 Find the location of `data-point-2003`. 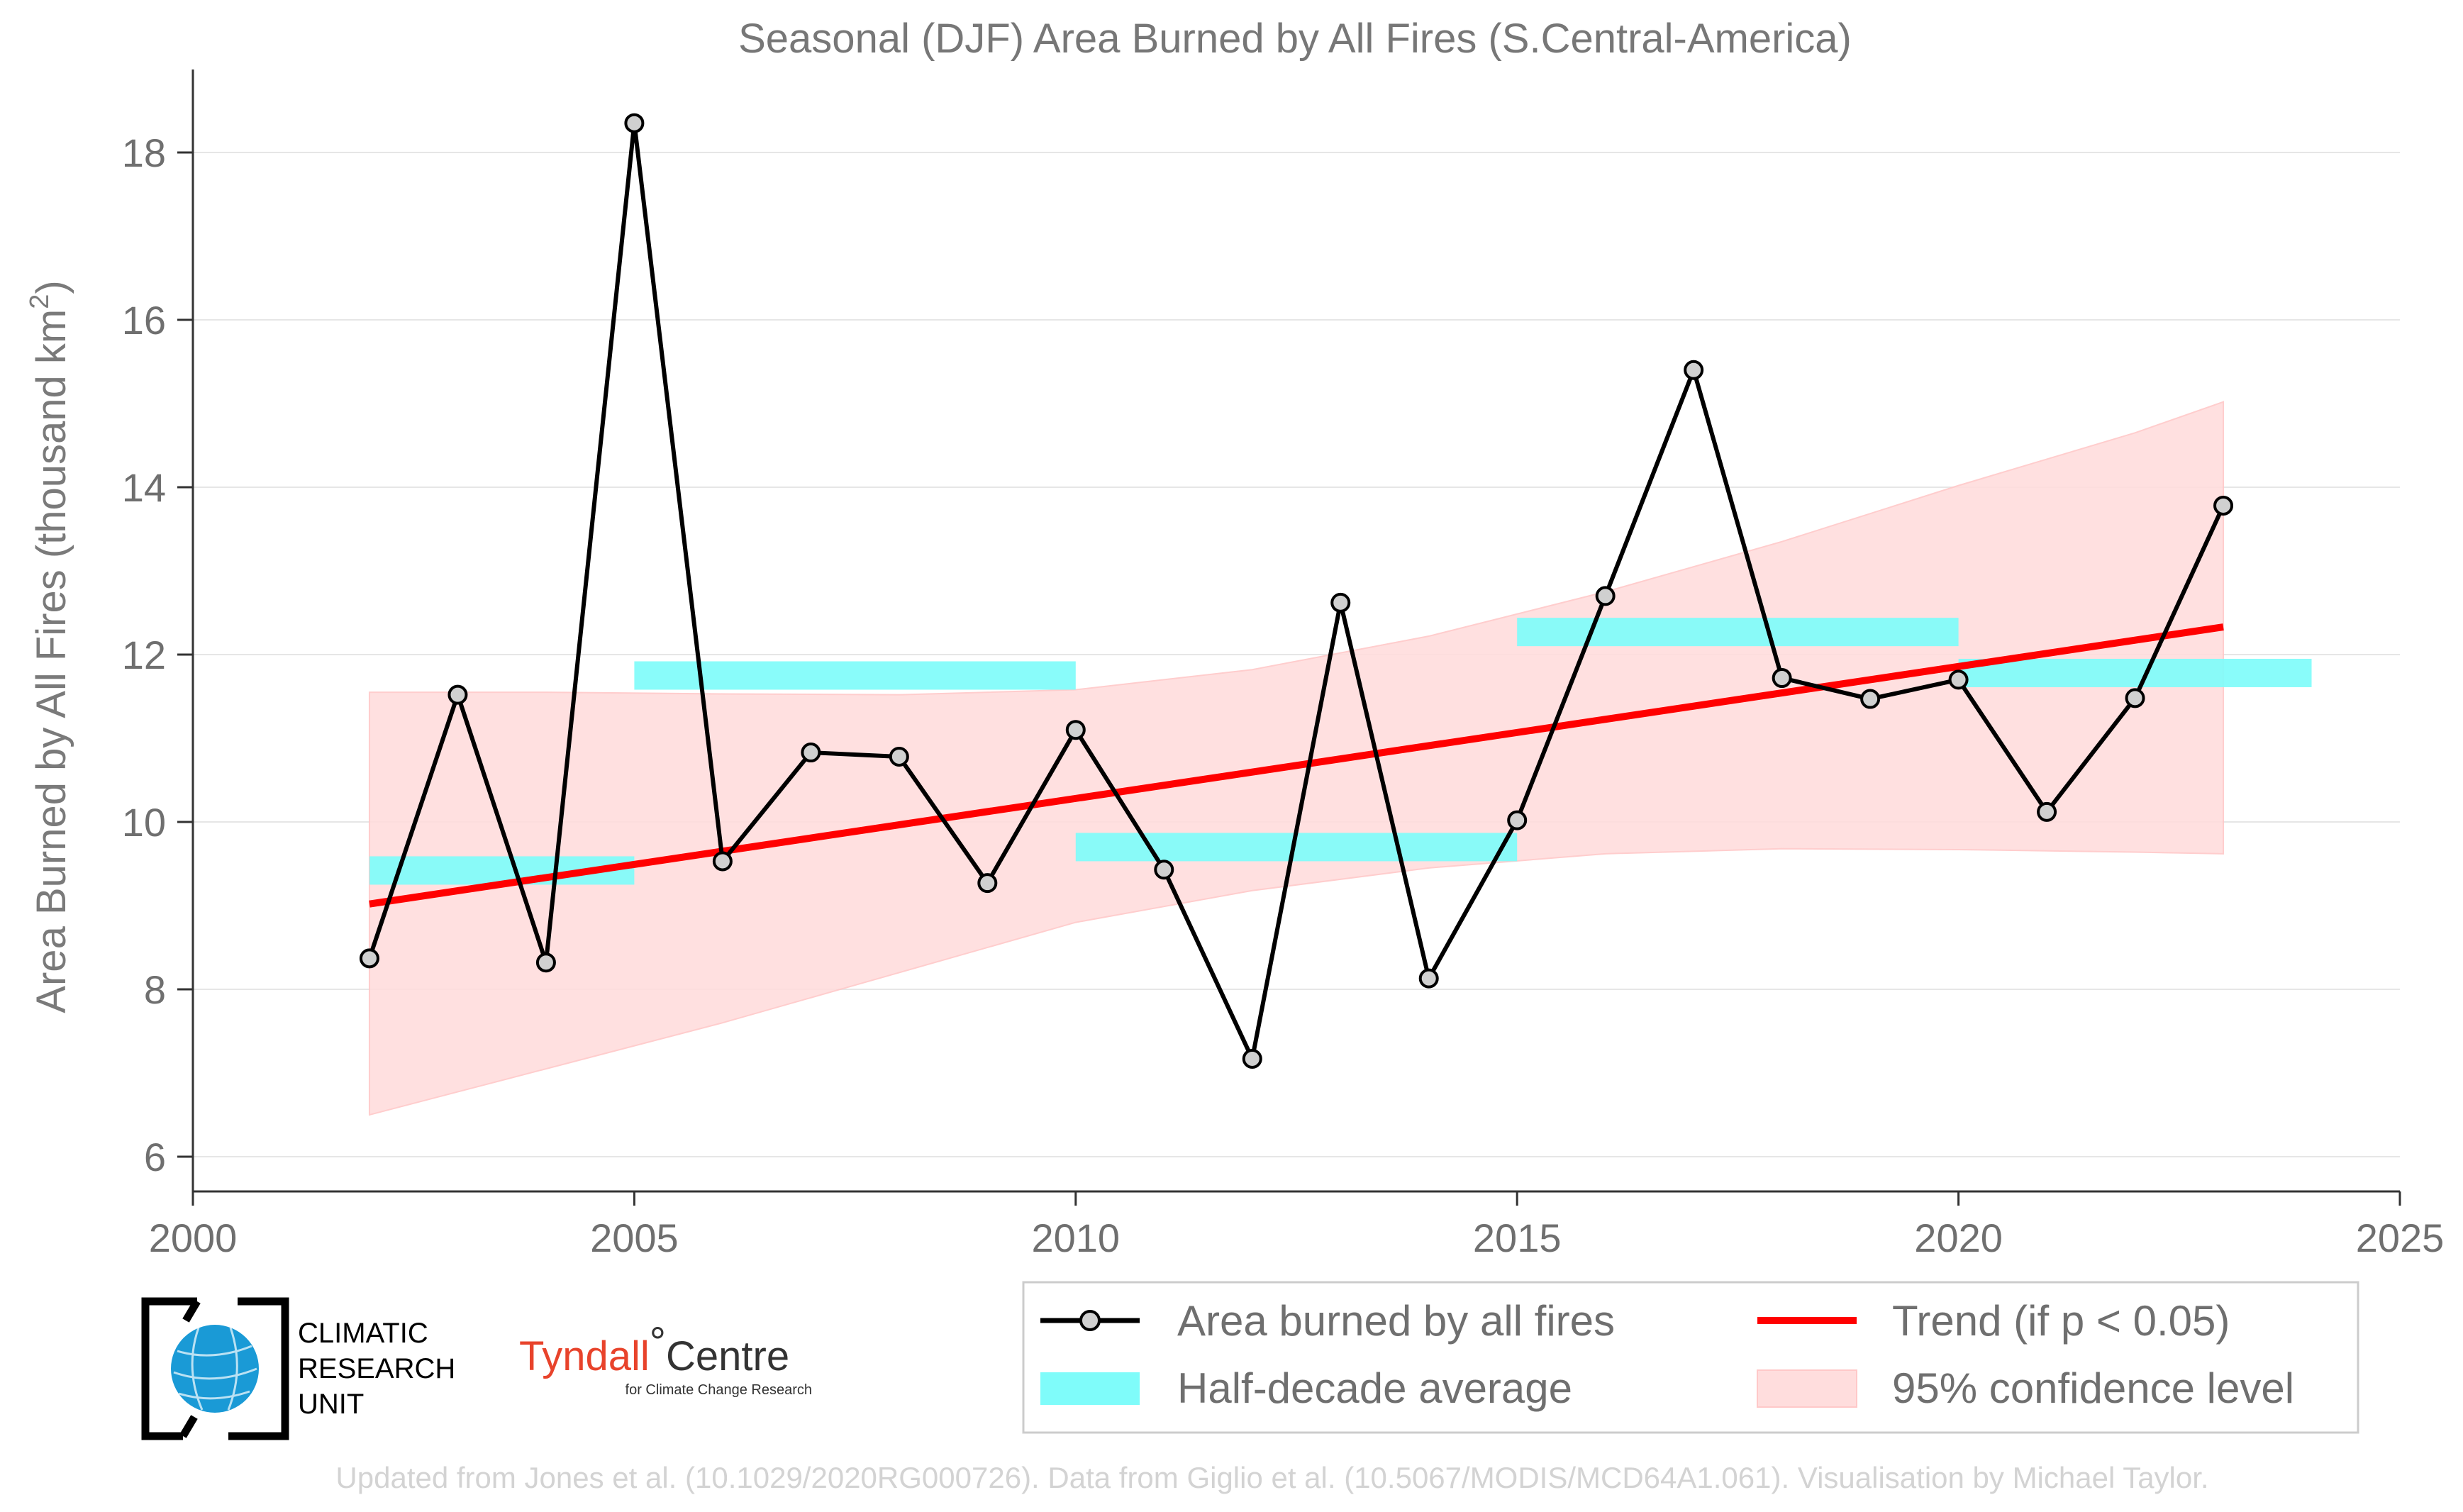

data-point-2003 is located at coordinates (457, 694).